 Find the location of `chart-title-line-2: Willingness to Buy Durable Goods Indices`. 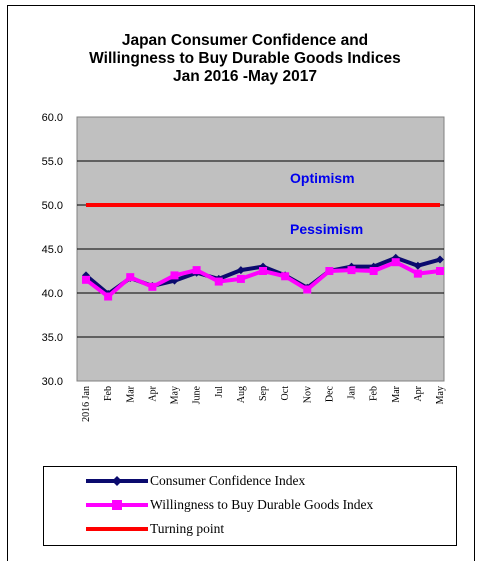

chart-title-line-2: Willingness to Buy Durable Goods Indices is located at coordinates (245, 58).